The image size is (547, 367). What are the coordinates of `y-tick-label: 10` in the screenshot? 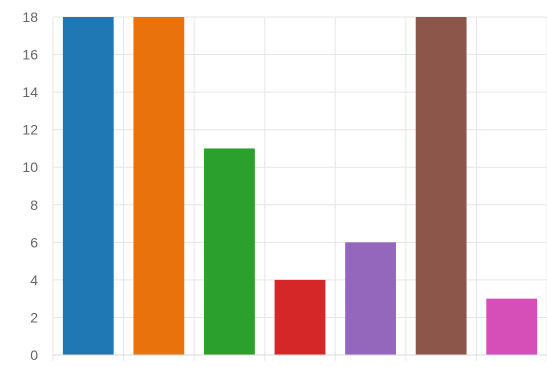 It's located at (30, 167).